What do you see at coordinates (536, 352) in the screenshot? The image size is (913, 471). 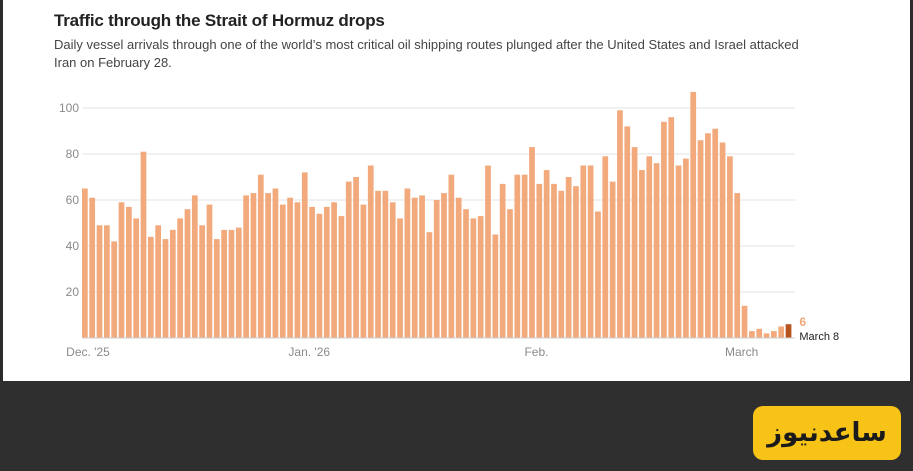 I see `x-tick-label: Feb.` at bounding box center [536, 352].